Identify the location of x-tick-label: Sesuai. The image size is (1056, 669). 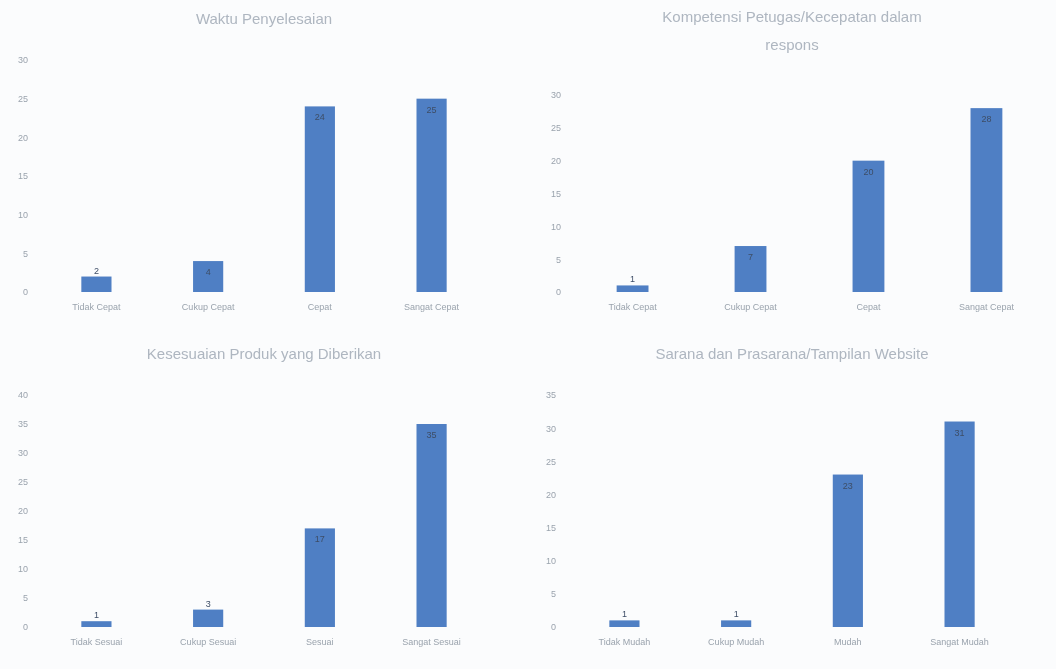
(320, 642).